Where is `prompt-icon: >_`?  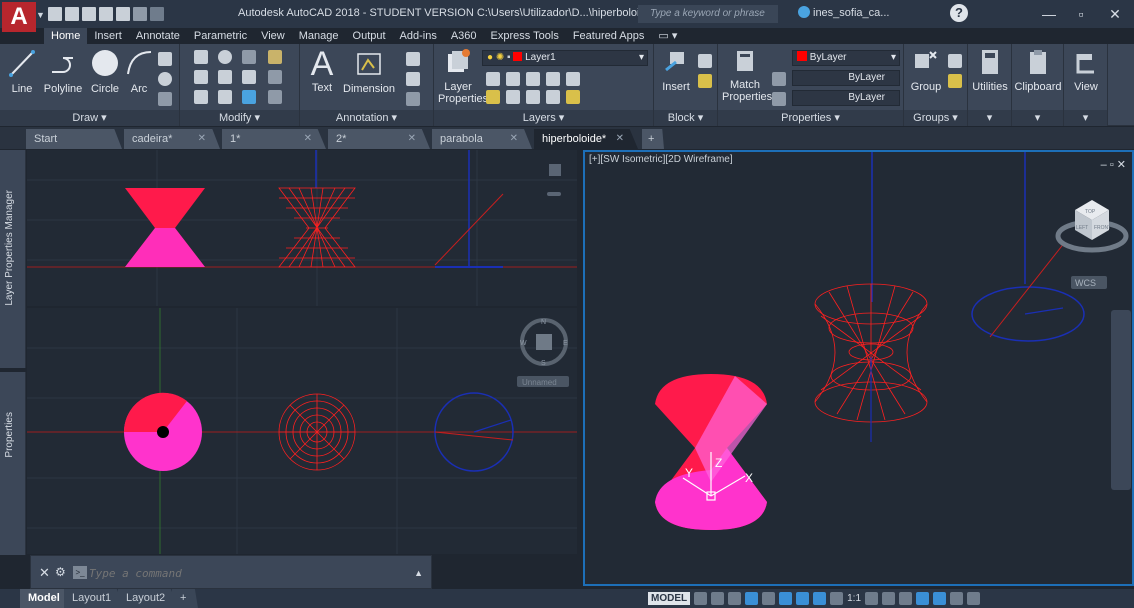
prompt-icon: >_ is located at coordinates (80, 572).